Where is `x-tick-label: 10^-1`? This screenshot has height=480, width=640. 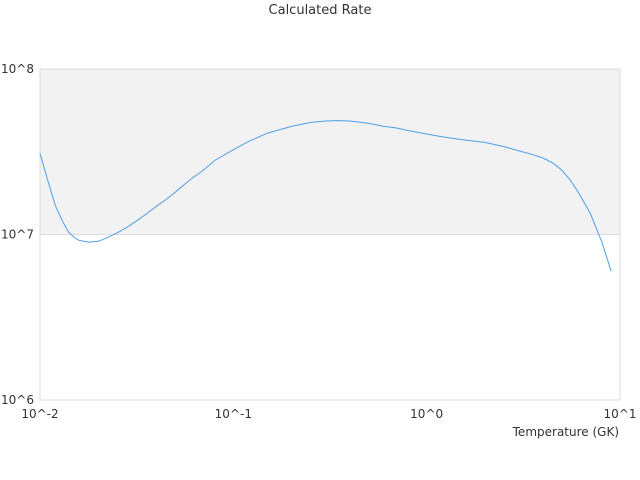 x-tick-label: 10^-1 is located at coordinates (233, 414).